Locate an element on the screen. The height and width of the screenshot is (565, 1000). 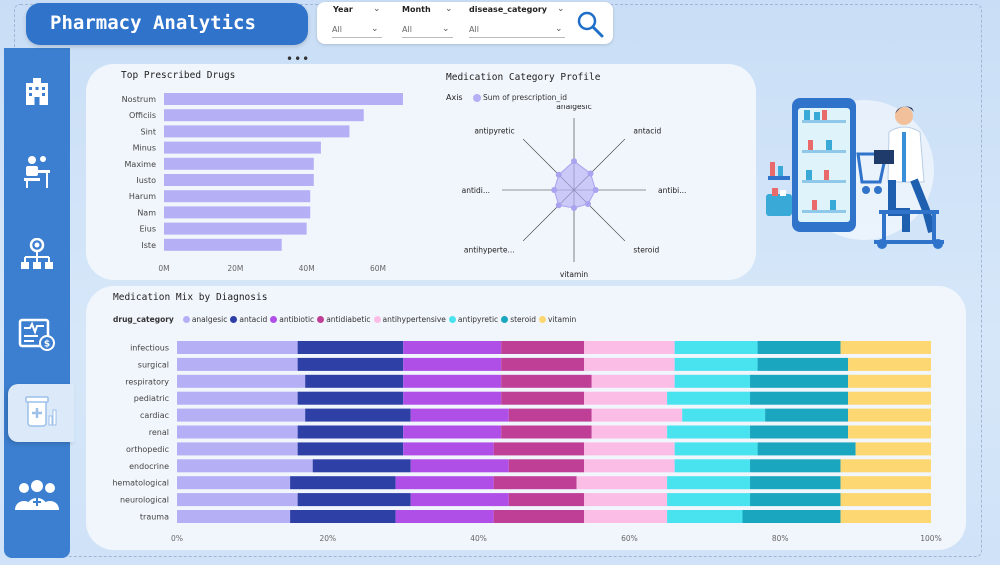
legend-label: antidiabetic is located at coordinates (348, 319).